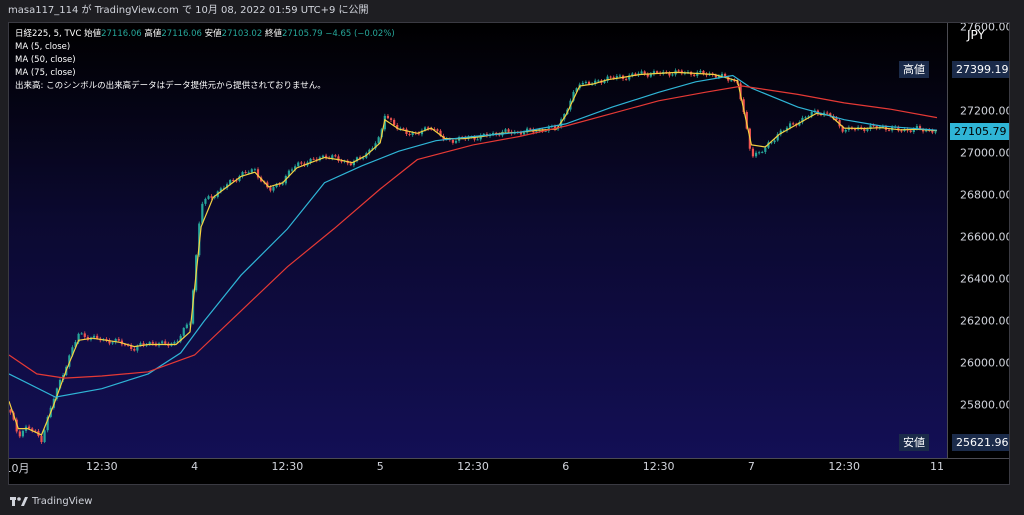 This screenshot has width=1024, height=515. I want to click on low-tag-label: 安値, so click(914, 443).